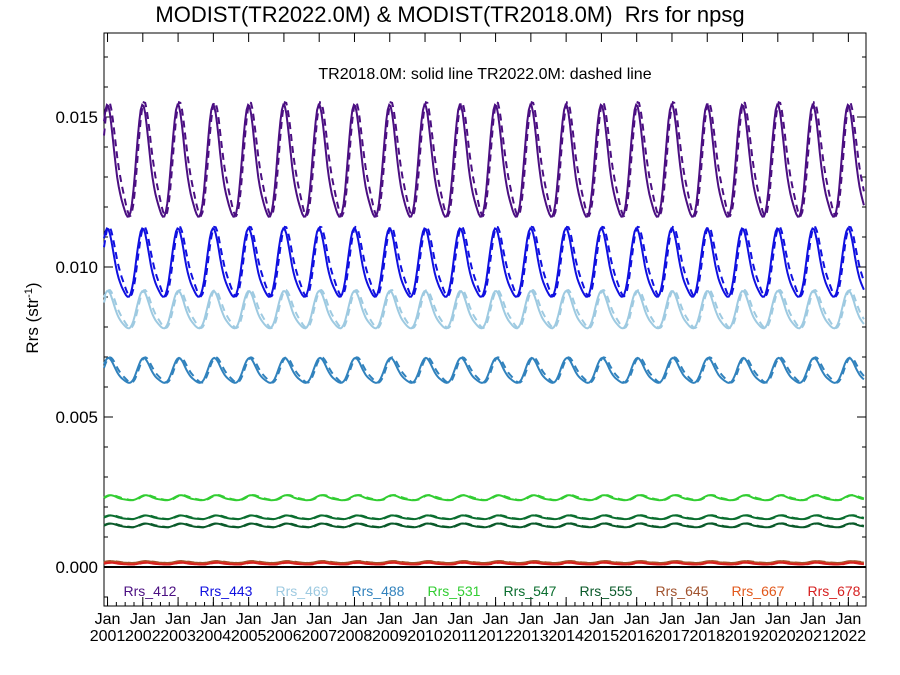 Image resolution: width=900 pixels, height=675 pixels. What do you see at coordinates (484, 525) in the screenshot?
I see `series-line-rrs-555-dashed` at bounding box center [484, 525].